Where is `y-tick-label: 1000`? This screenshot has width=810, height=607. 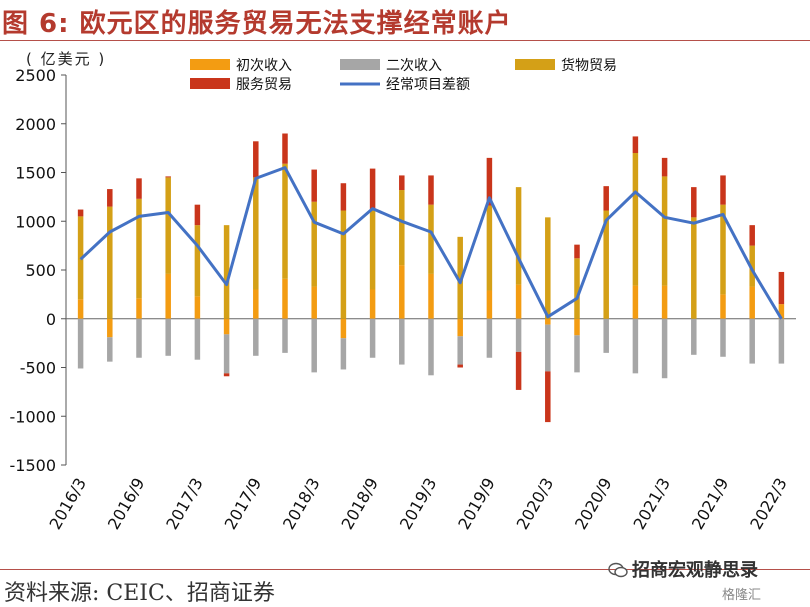
y-tick-label: 1000 is located at coordinates (35, 221).